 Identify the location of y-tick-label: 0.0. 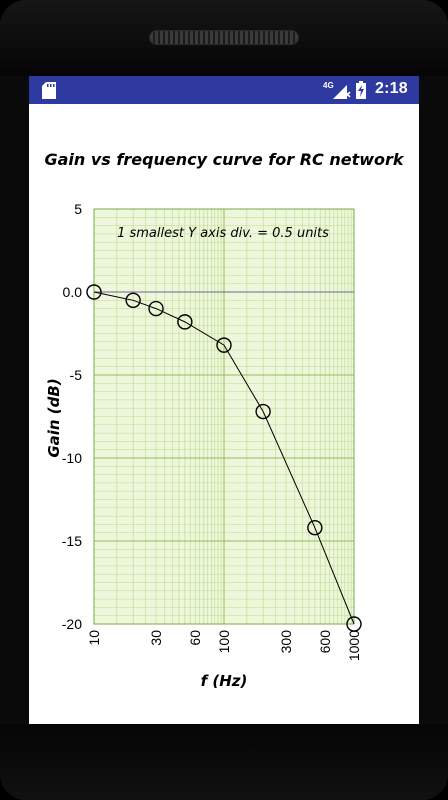
(73, 292).